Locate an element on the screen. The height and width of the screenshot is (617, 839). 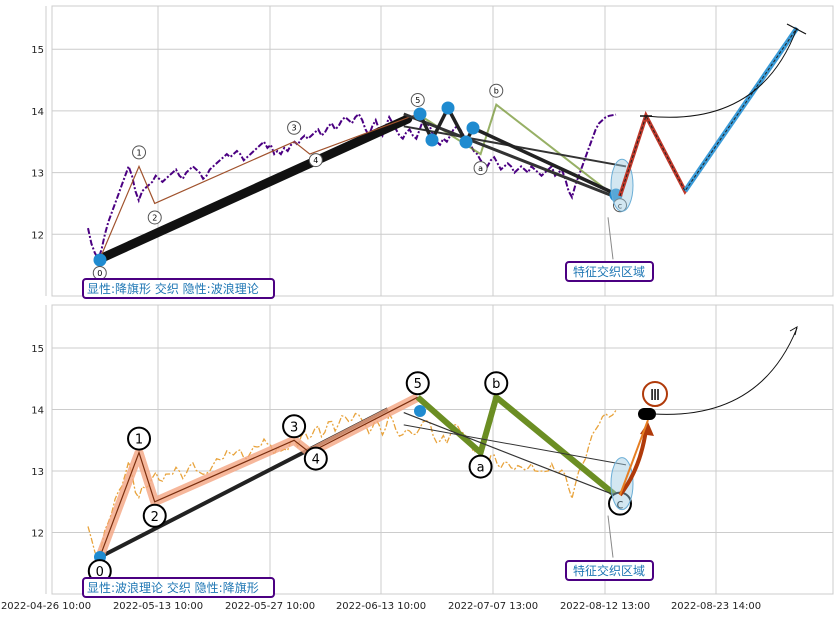
x-tick-label: 2022-08-23 14:00 is located at coordinates (716, 606).